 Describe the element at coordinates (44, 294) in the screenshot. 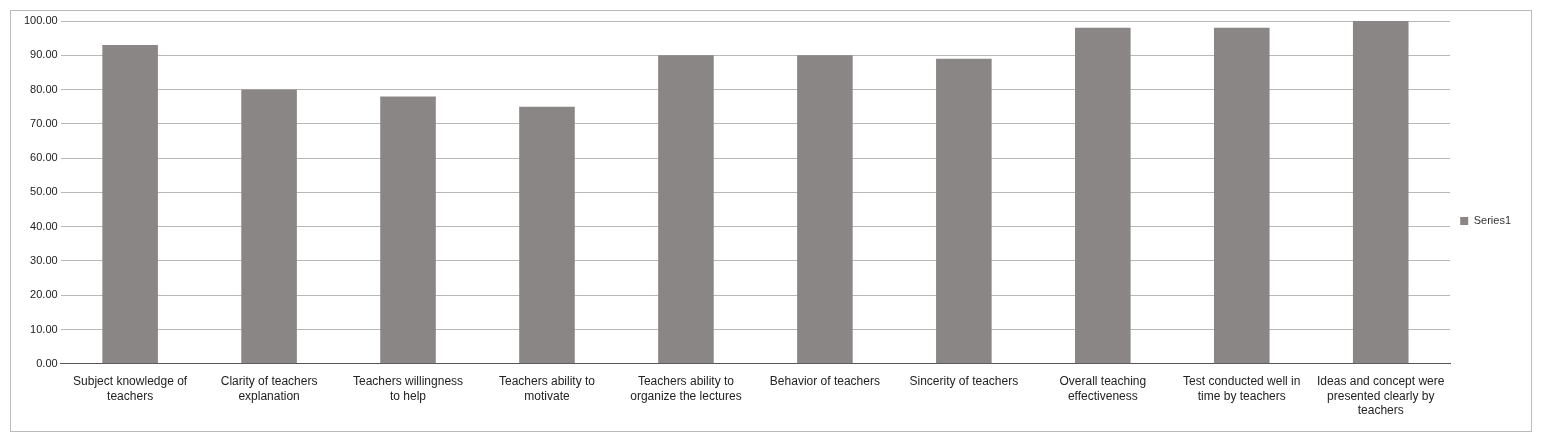

I see `y-tick-label: 20.00` at that location.